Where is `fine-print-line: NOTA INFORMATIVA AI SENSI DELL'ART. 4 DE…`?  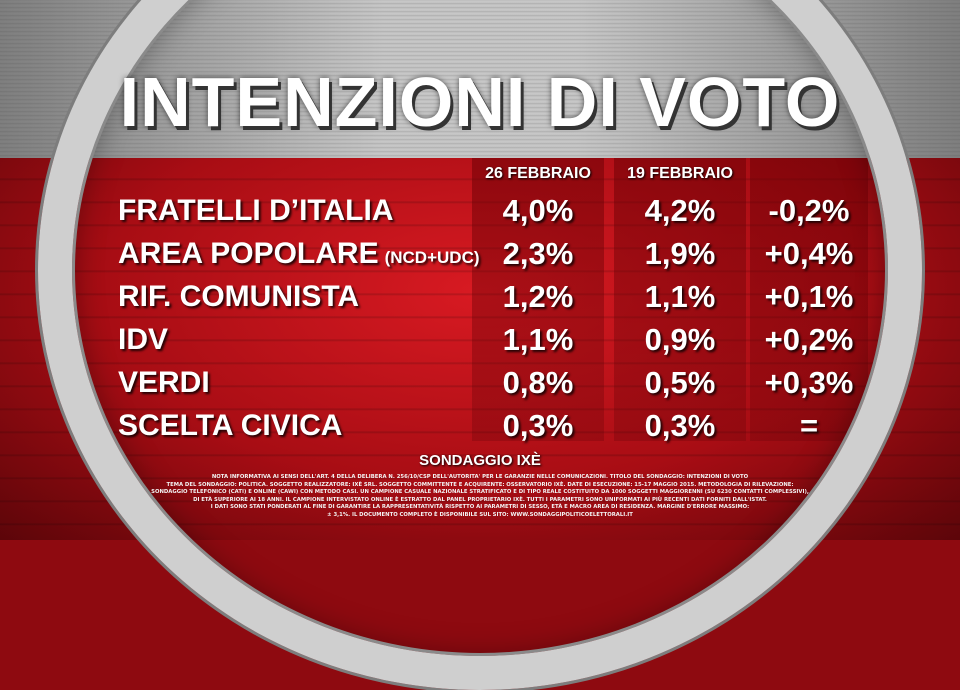
fine-print-line: NOTA INFORMATIVA AI SENSI DELL'ART. 4 DE… is located at coordinates (480, 477).